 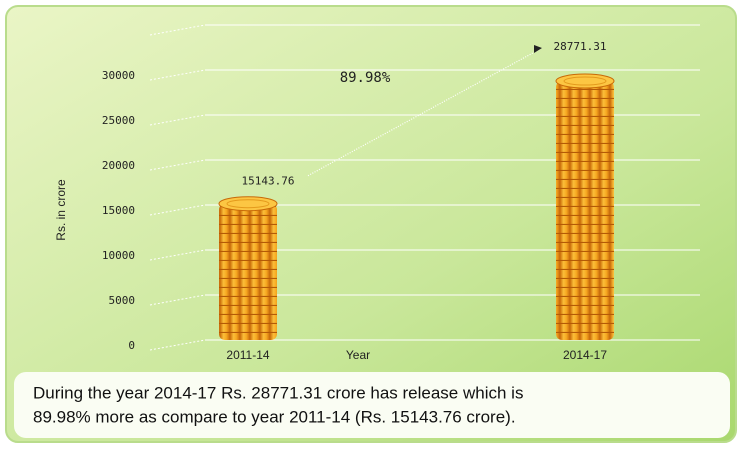 What do you see at coordinates (585, 355) in the screenshot?
I see `x-tick-label: 2014-17` at bounding box center [585, 355].